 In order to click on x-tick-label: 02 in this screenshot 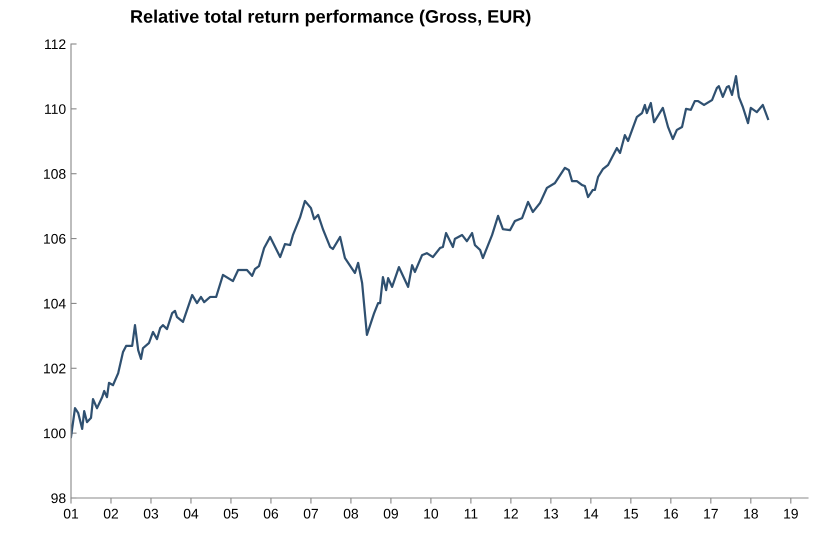, I will do `click(111, 513)`.